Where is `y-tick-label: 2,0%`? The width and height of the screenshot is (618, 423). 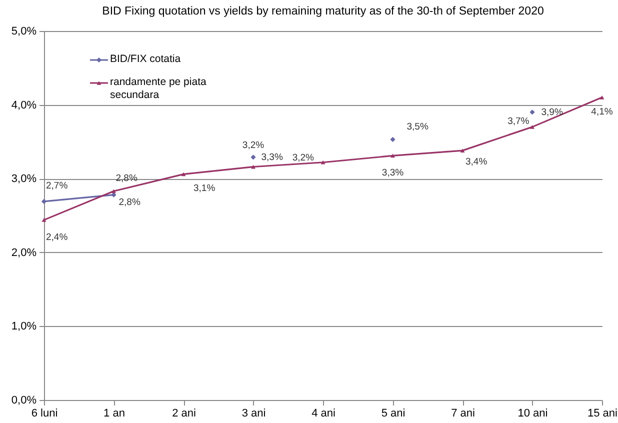 y-tick-label: 2,0% is located at coordinates (24, 252).